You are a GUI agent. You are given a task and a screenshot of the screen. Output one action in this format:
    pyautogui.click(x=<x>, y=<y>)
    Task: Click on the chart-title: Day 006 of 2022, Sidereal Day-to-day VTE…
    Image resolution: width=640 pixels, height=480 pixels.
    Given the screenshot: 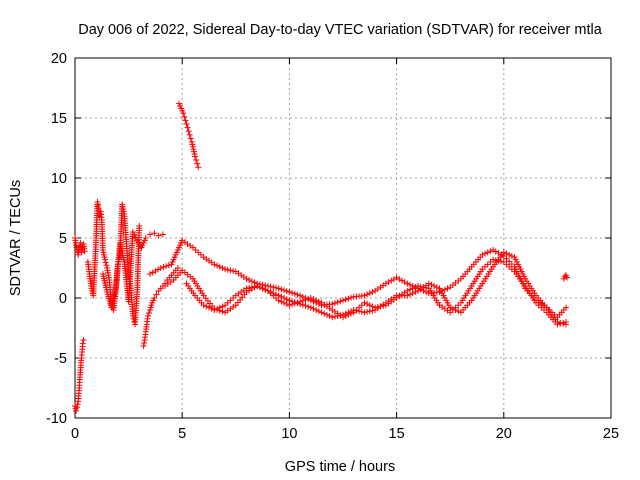 What is the action you would take?
    pyautogui.click(x=340, y=30)
    